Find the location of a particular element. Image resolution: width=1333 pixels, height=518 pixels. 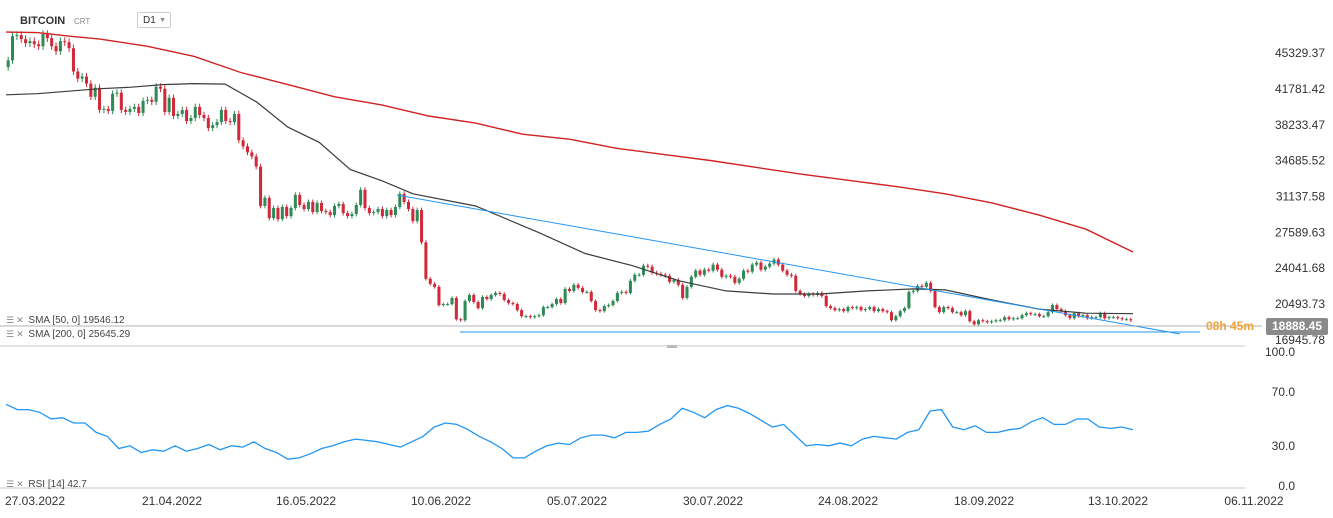

rsi-legend: ☰ ✕ RSI [14] 42.7 is located at coordinates (46, 484).